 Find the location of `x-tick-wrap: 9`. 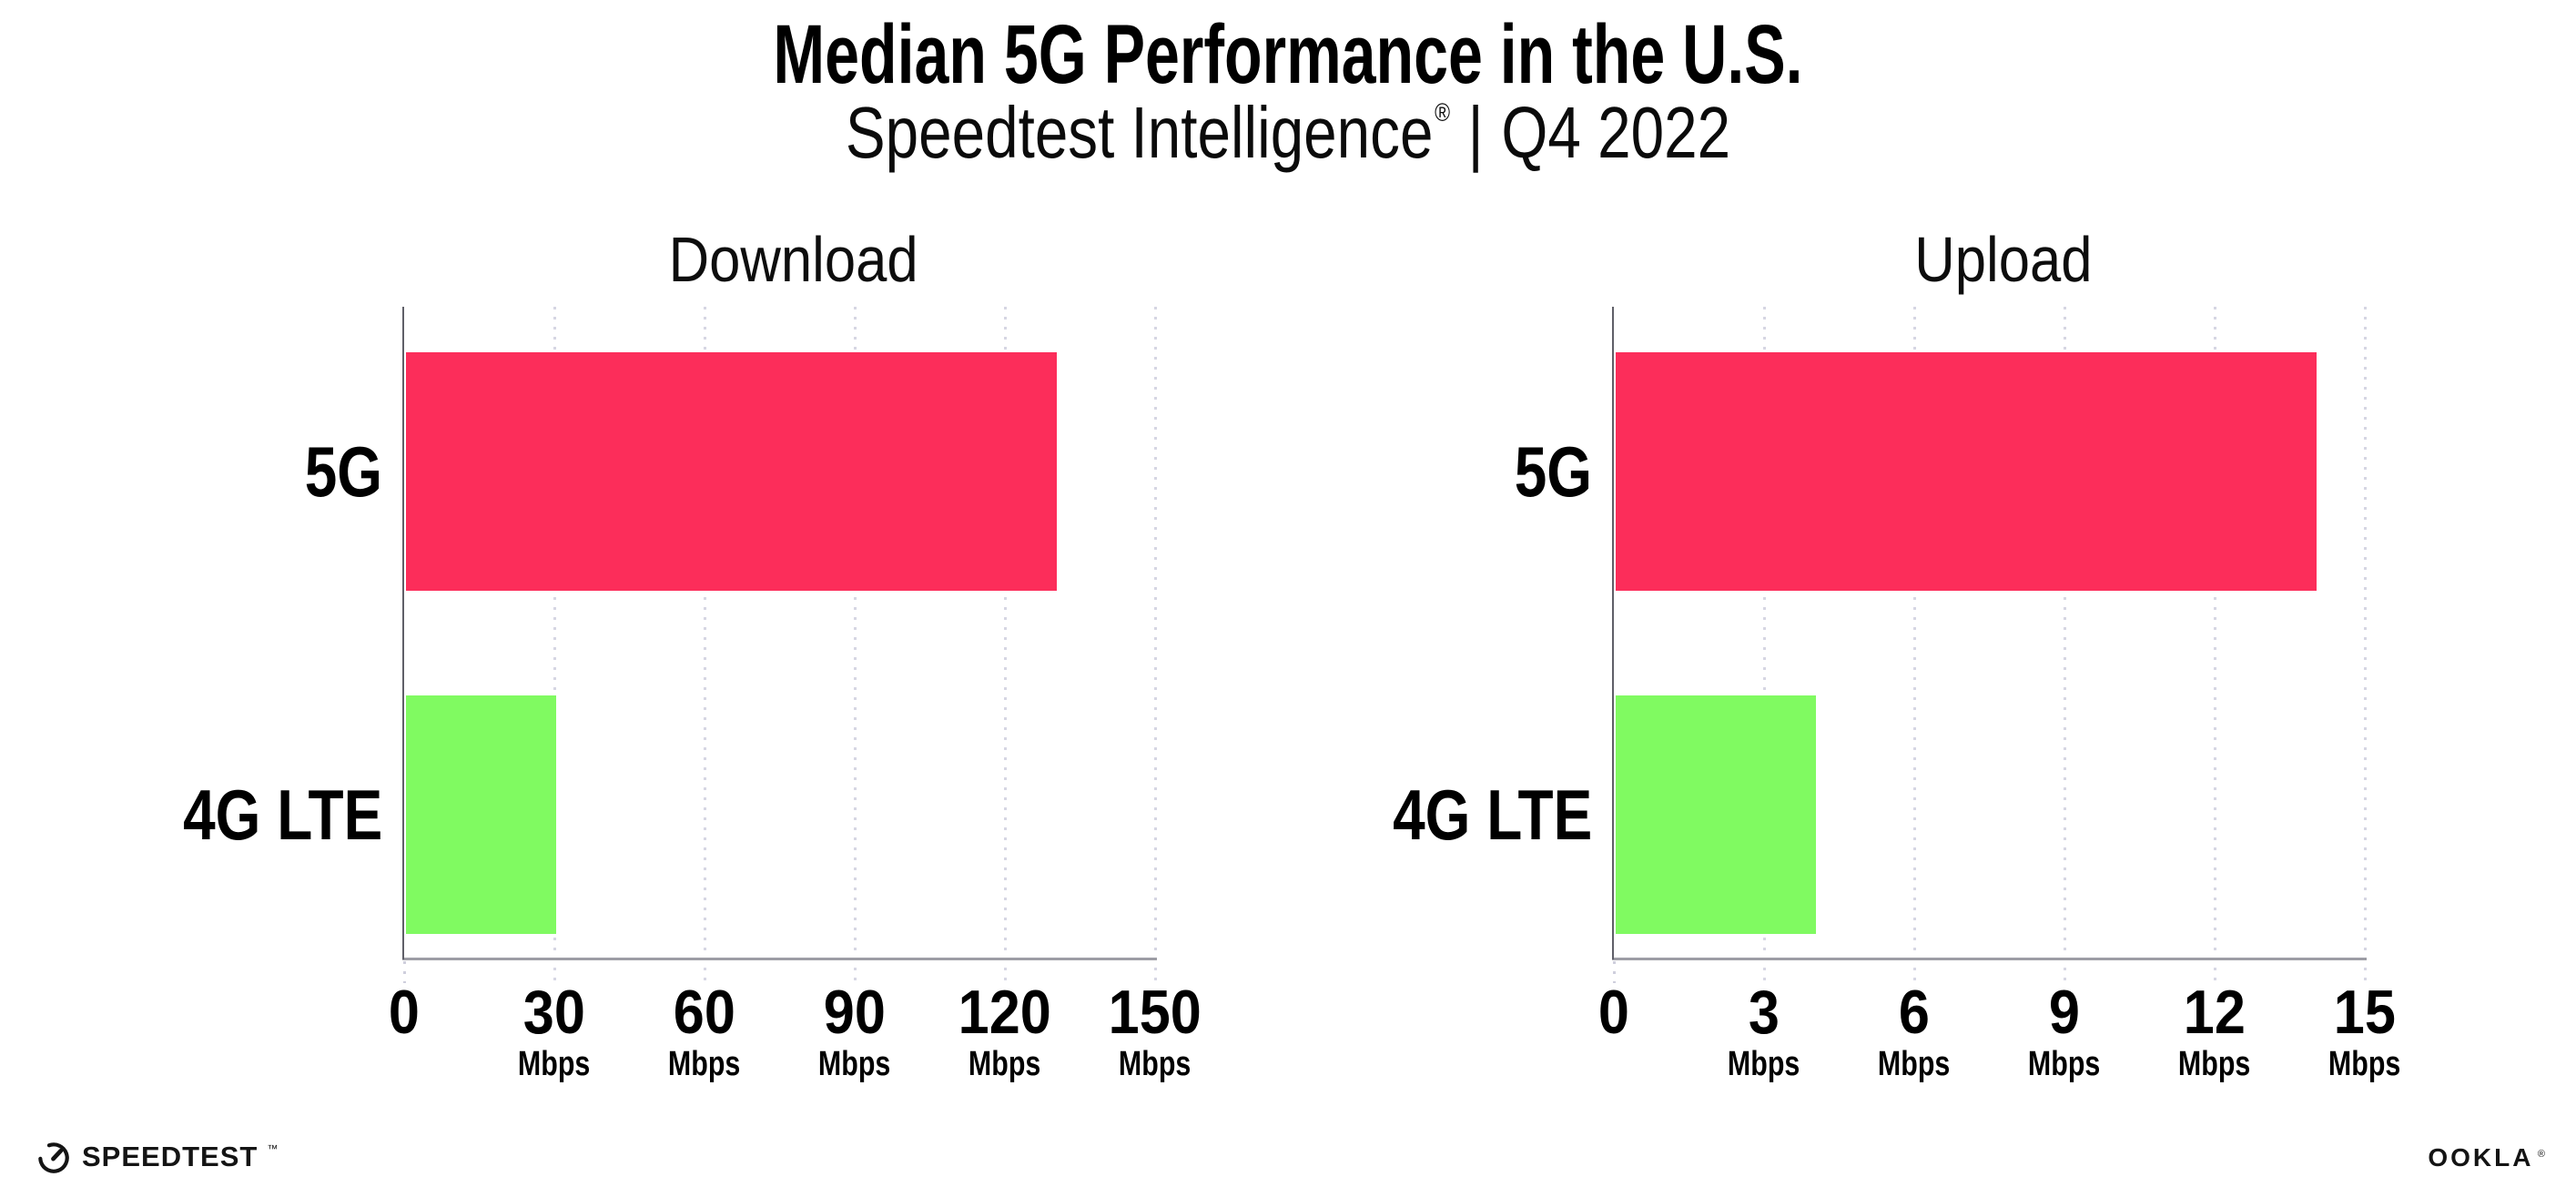

x-tick-wrap: 9 is located at coordinates (2064, 1012).